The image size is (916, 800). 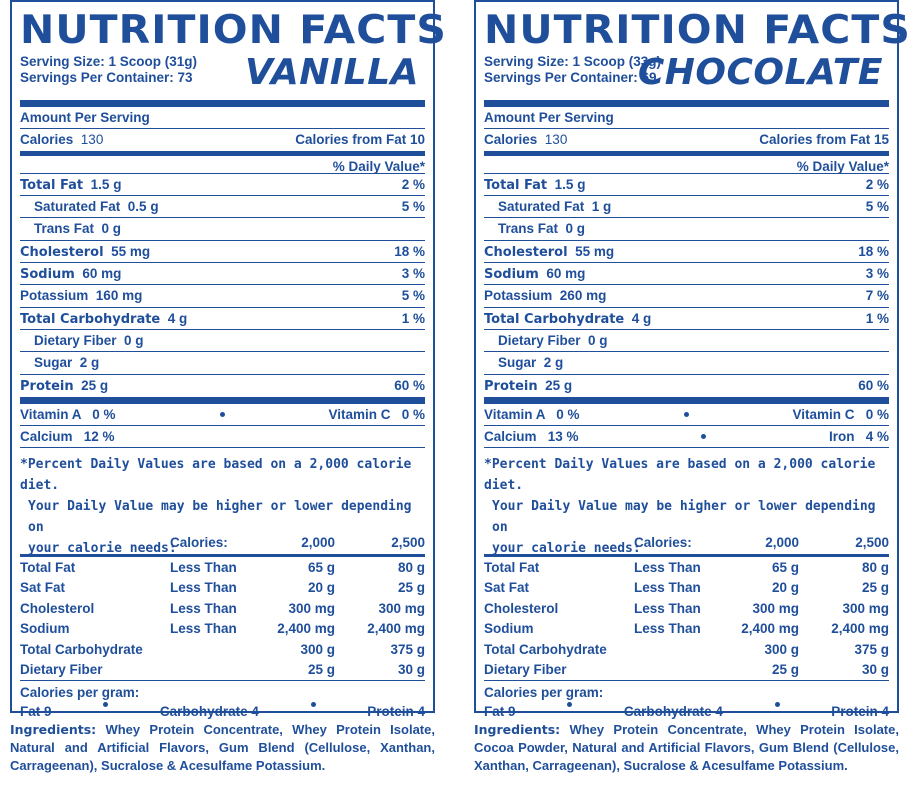 I want to click on serving-size: Serving Size: 1 Scoop (31g), so click(x=109, y=61).